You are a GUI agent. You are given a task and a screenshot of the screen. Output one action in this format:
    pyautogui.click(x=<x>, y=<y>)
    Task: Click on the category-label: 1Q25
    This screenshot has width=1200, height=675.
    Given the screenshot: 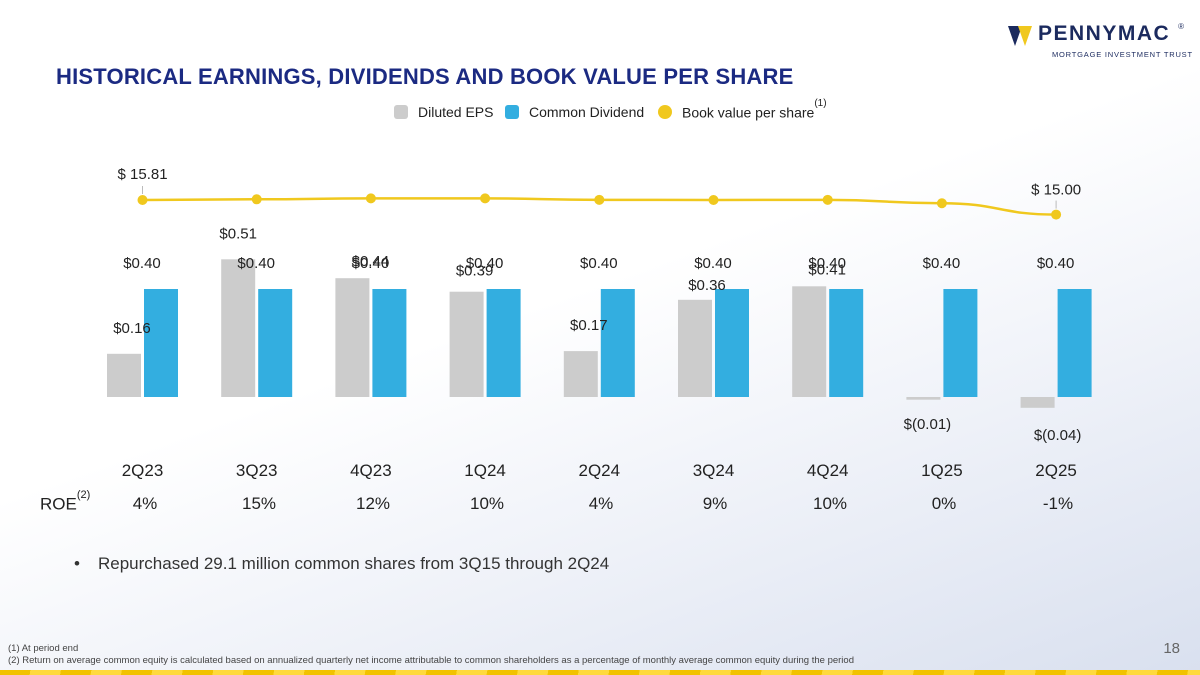 What is the action you would take?
    pyautogui.click(x=942, y=470)
    